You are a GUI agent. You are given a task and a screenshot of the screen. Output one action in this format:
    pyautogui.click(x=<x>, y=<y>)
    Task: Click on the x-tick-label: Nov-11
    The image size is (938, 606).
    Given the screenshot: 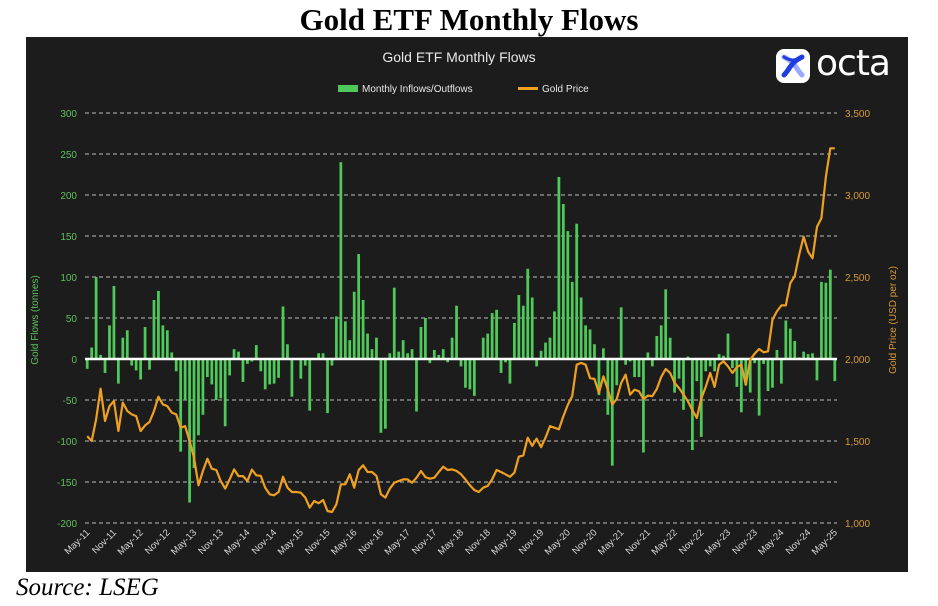 What is the action you would take?
    pyautogui.click(x=104, y=541)
    